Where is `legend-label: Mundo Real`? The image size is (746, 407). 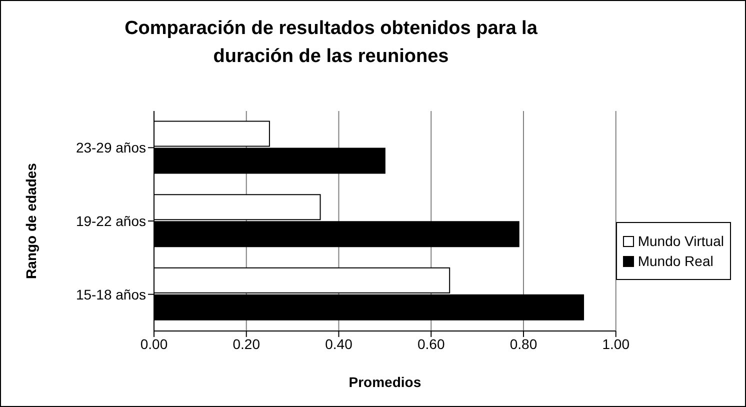
legend-label: Mundo Real is located at coordinates (676, 261).